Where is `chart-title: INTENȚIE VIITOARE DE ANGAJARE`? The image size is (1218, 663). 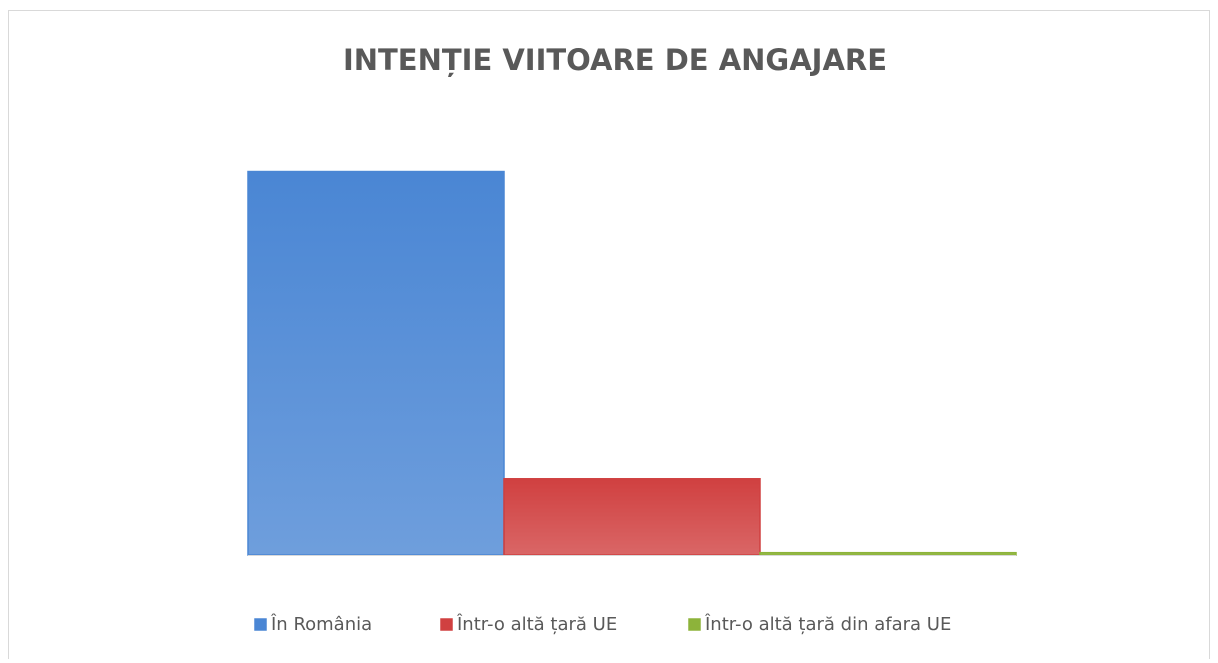
chart-title: INTENȚIE VIITOARE DE ANGAJARE is located at coordinates (615, 60).